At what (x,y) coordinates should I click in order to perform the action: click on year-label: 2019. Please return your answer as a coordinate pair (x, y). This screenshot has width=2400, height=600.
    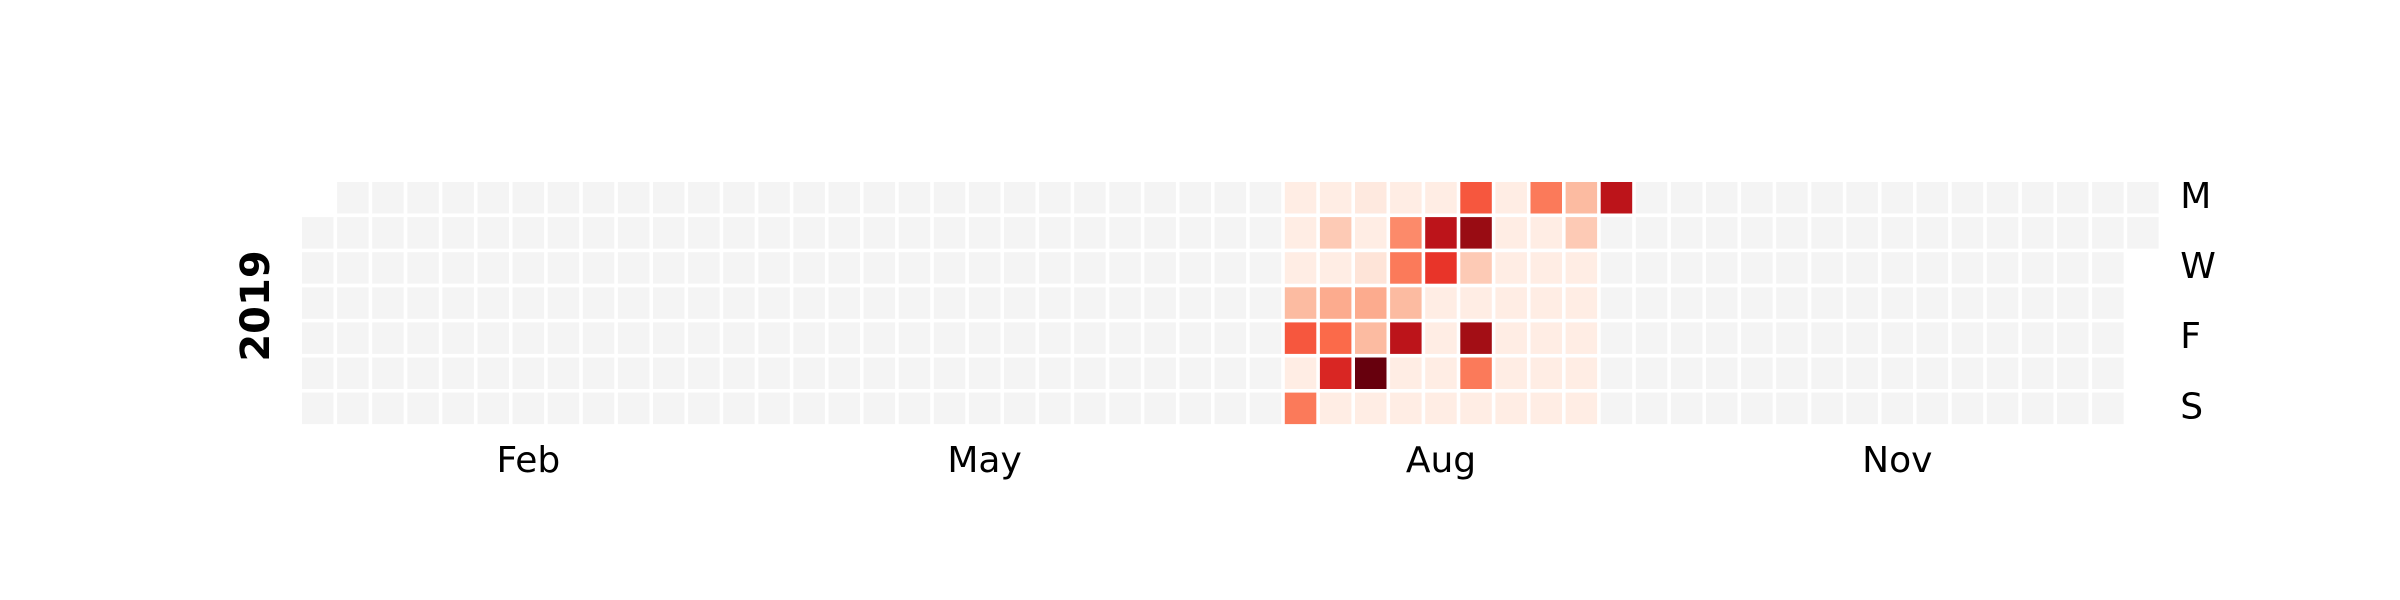
    Looking at the image, I should click on (256, 305).